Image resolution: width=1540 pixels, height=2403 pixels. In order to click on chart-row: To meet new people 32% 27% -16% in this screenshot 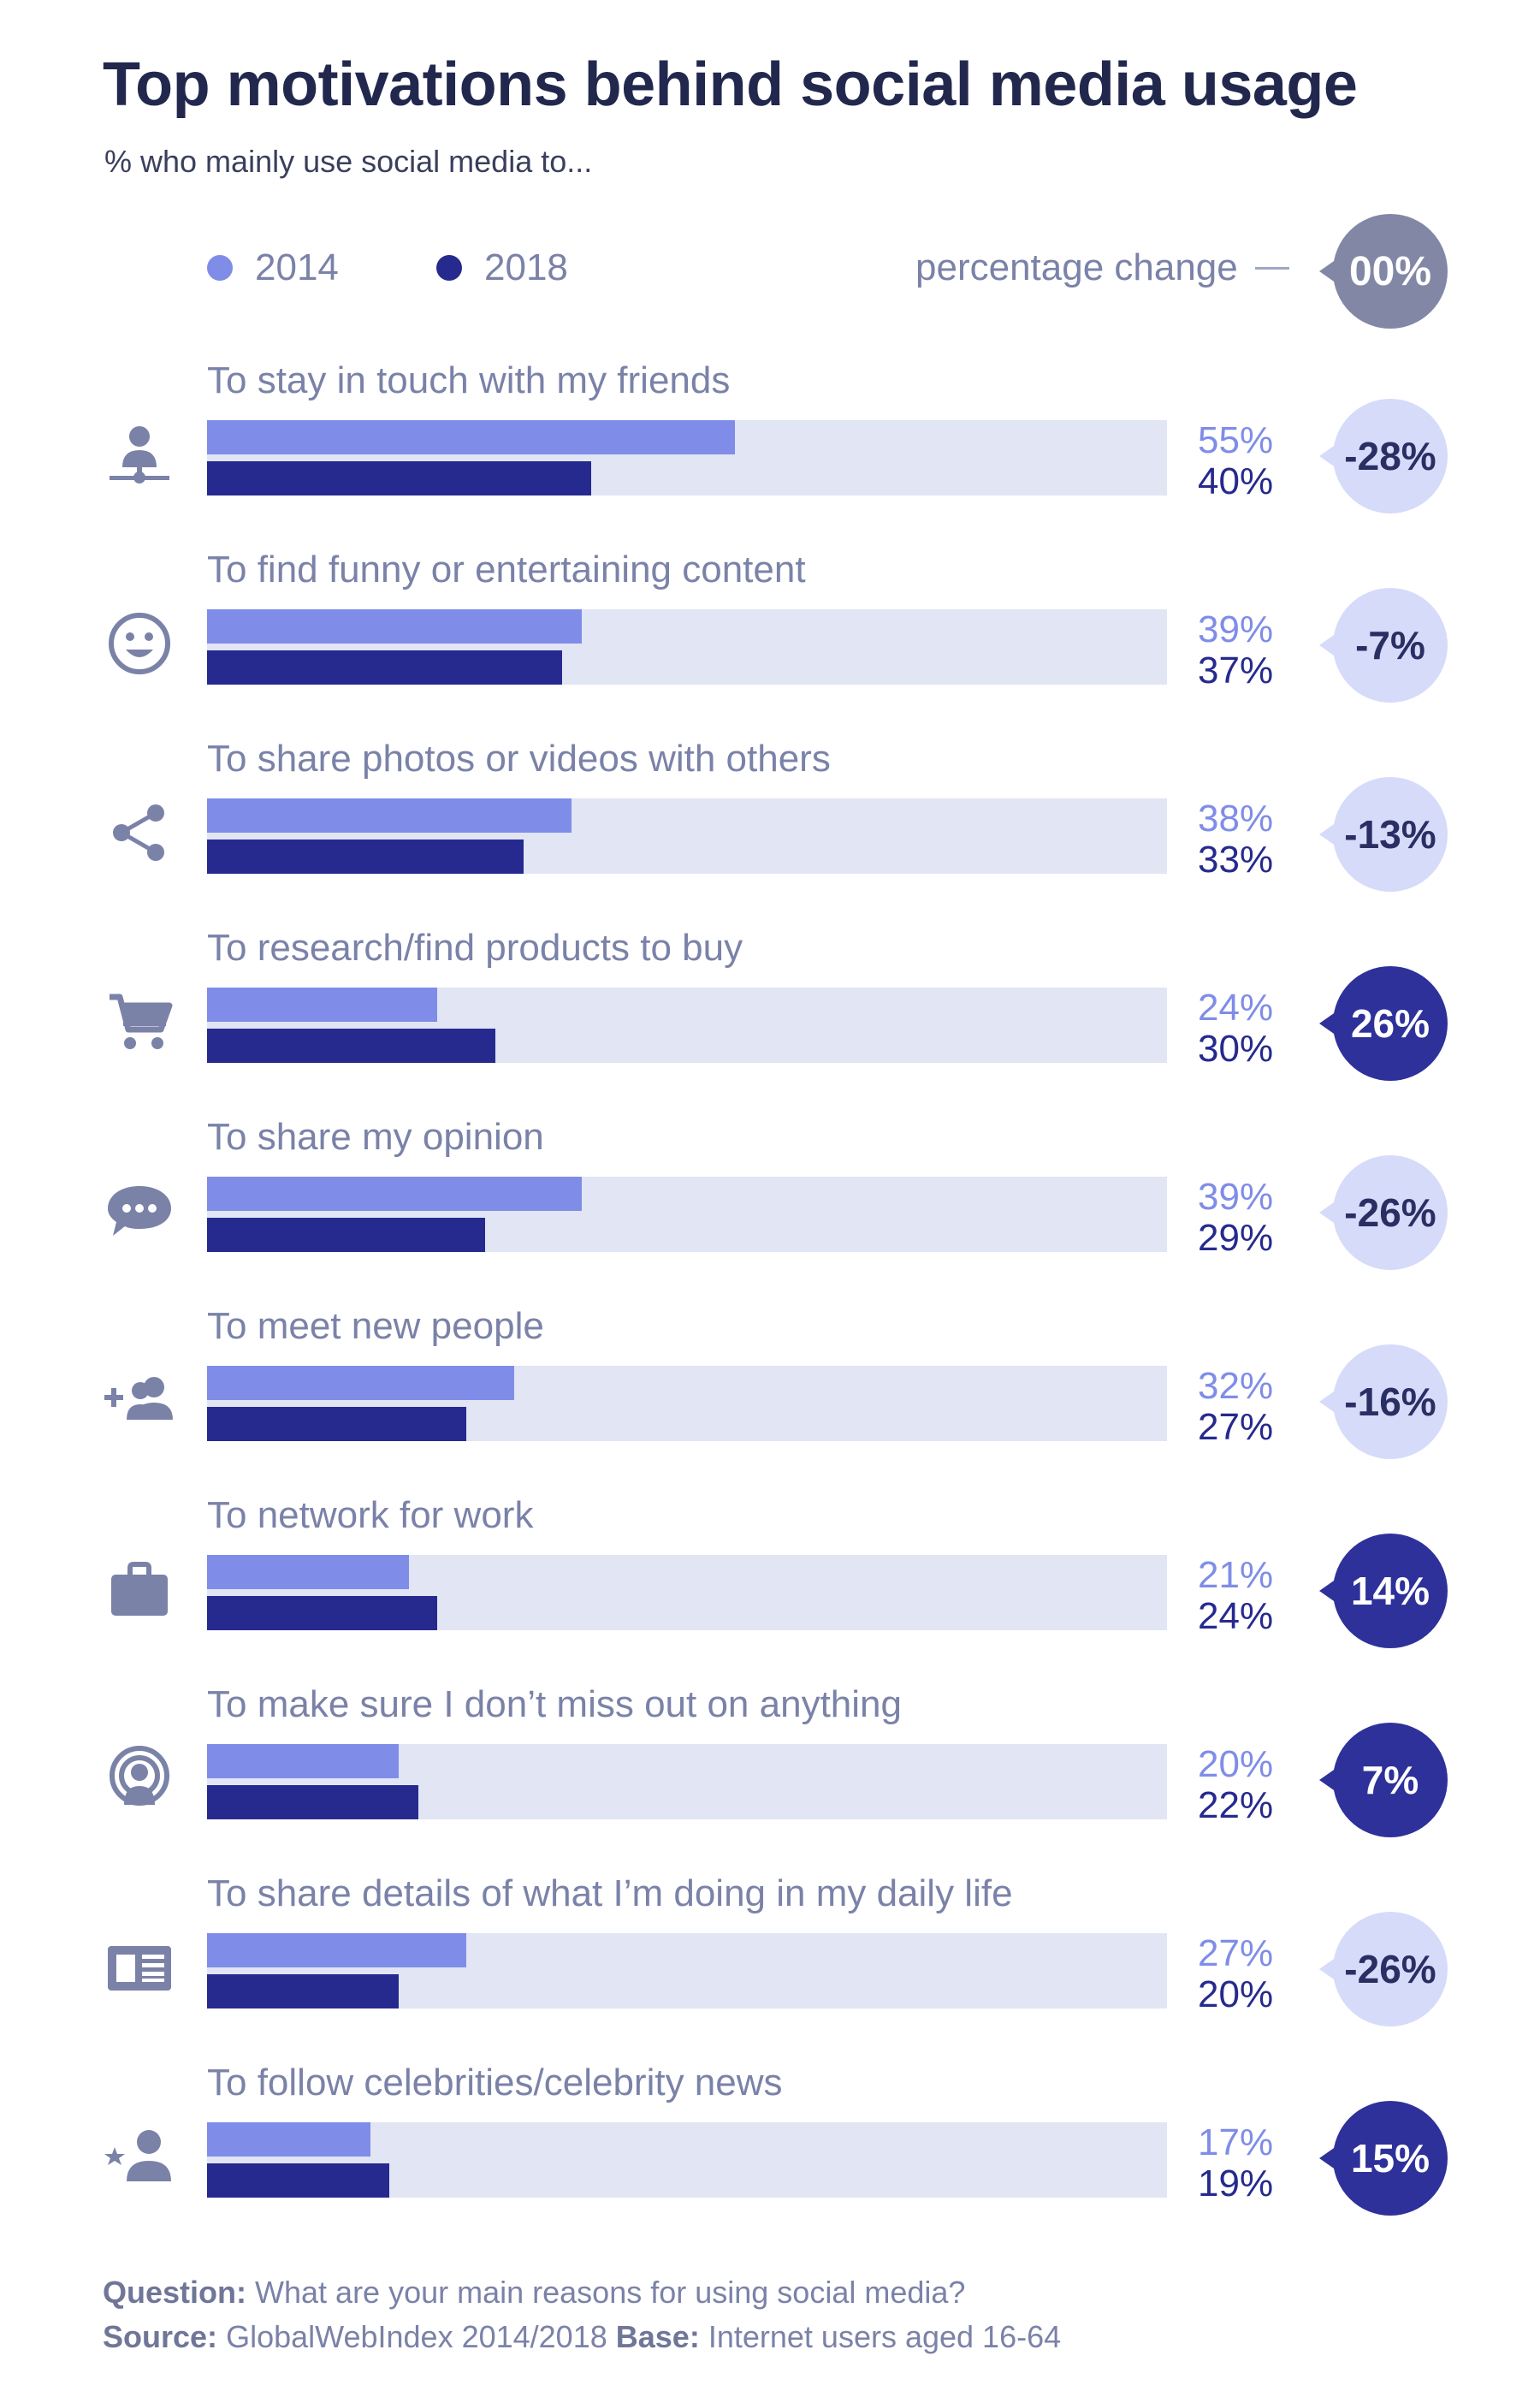, I will do `click(770, 1399)`.